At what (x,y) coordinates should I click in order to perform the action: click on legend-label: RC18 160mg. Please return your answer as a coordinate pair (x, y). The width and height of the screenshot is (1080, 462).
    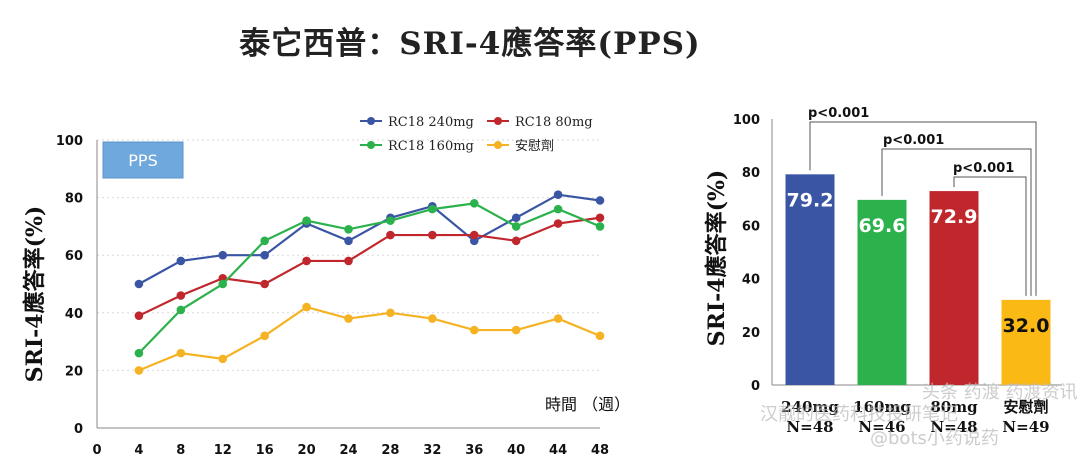
    Looking at the image, I should click on (431, 146).